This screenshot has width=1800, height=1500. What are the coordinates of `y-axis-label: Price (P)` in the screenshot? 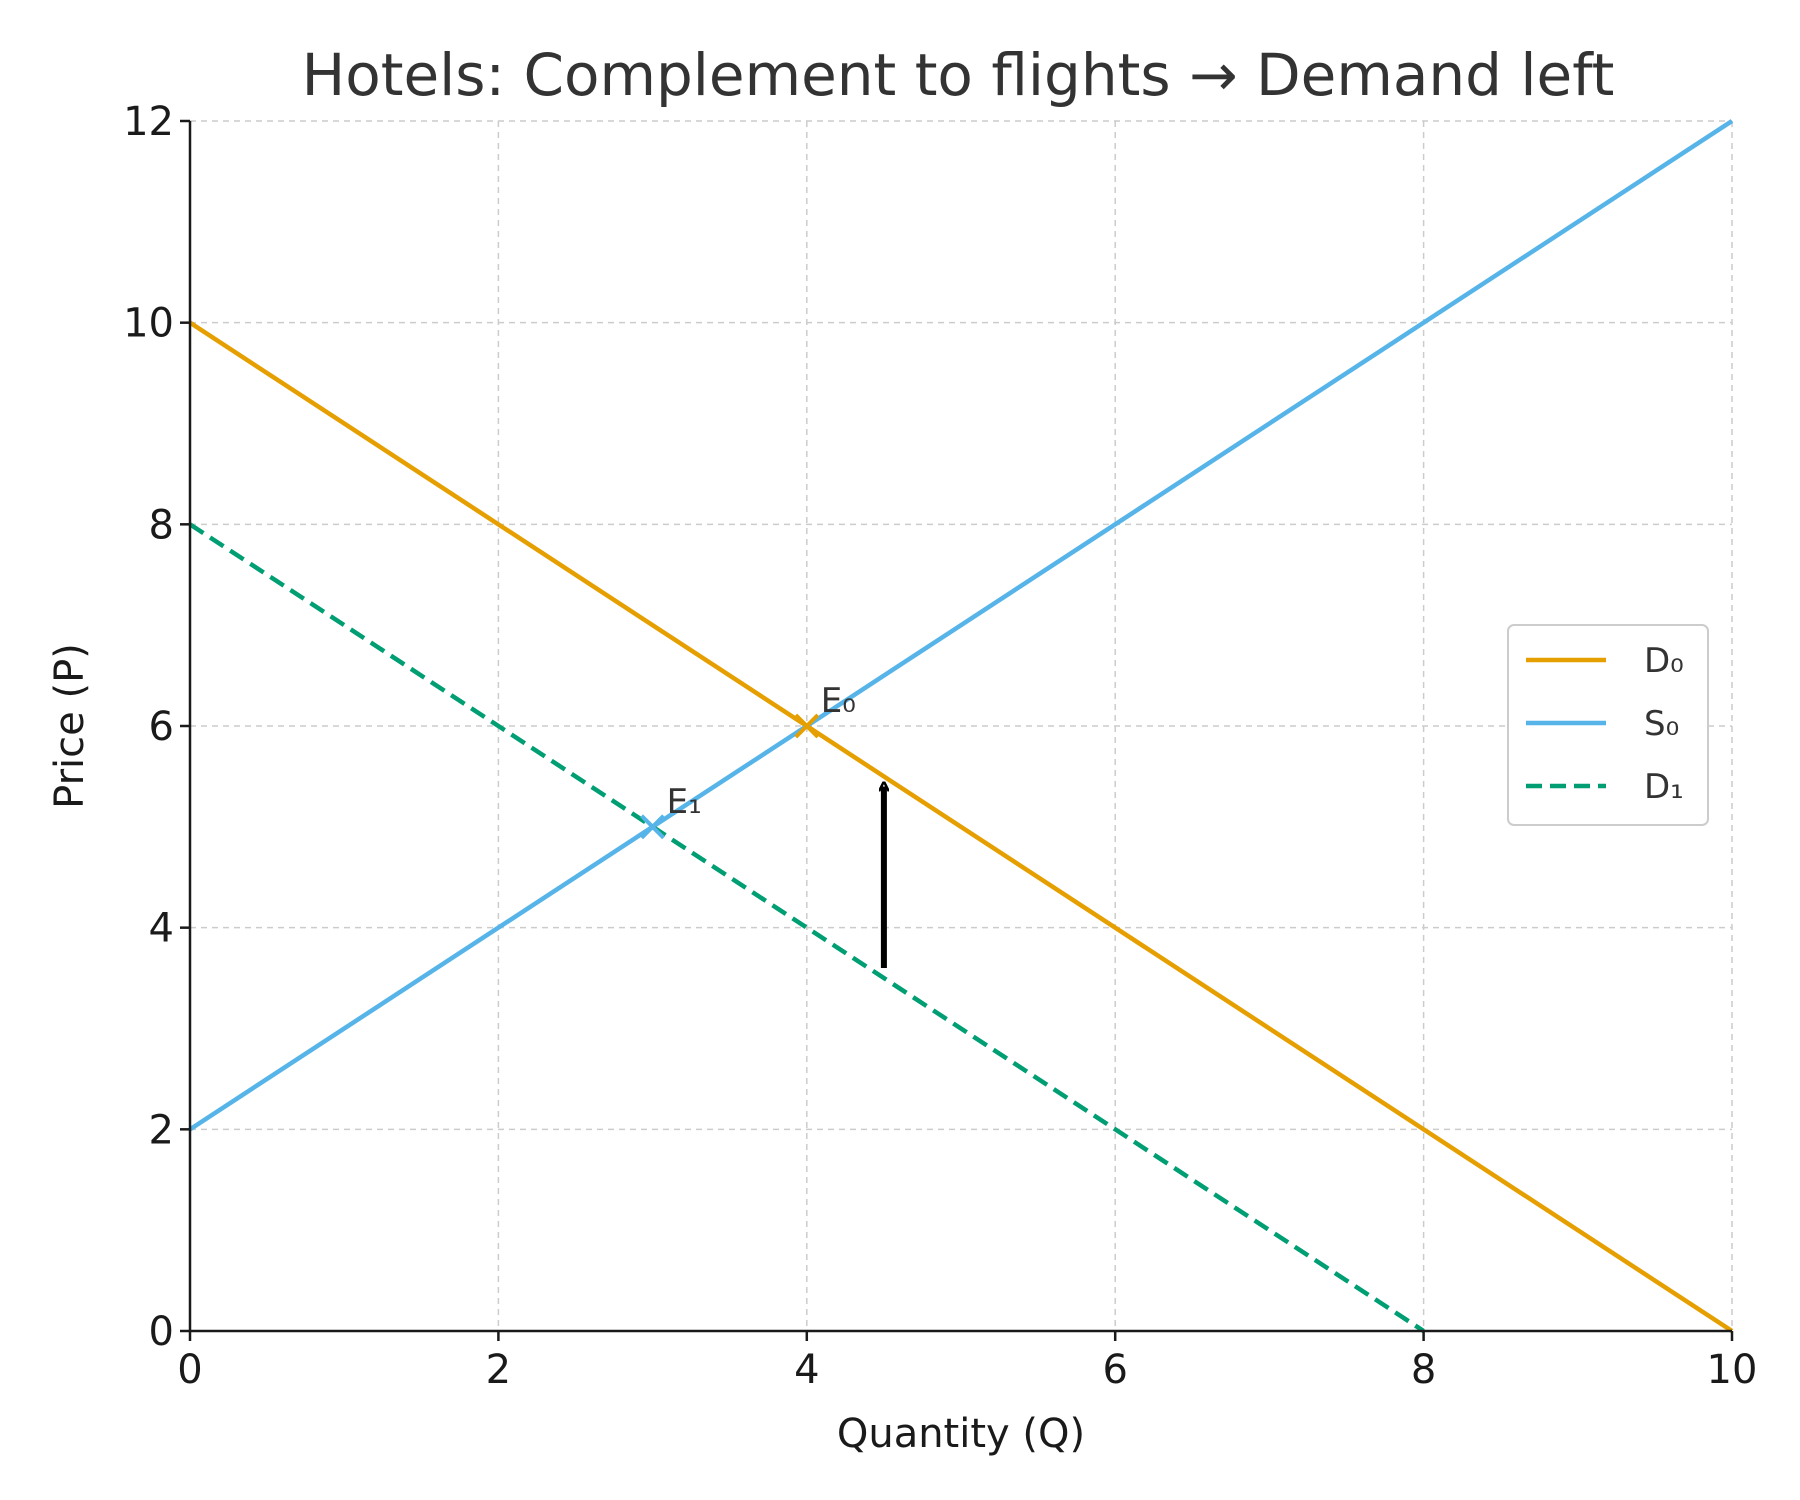 It's located at (70, 726).